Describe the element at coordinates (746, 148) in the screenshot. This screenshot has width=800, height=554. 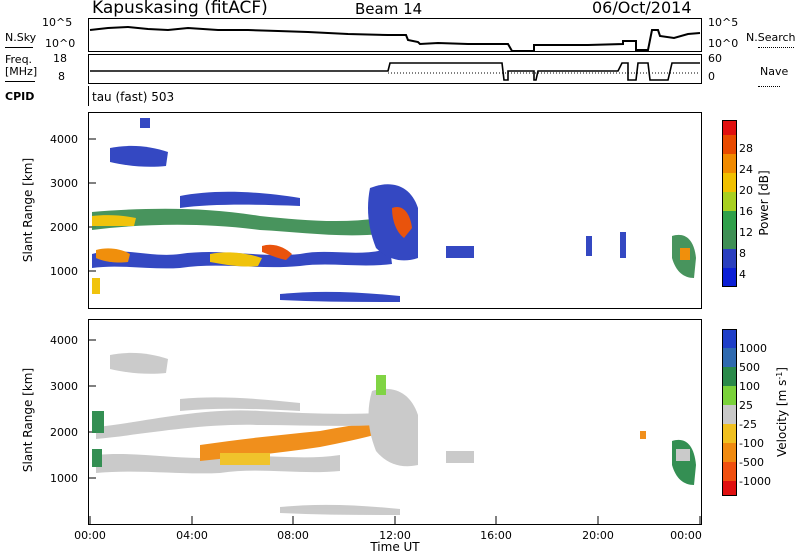
I see `power-cb-tick-28: 28` at that location.